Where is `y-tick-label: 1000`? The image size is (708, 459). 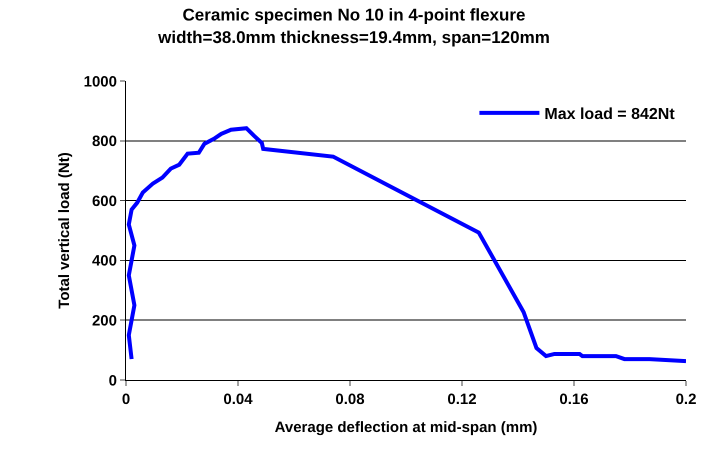
y-tick-label: 1000 is located at coordinates (100, 81).